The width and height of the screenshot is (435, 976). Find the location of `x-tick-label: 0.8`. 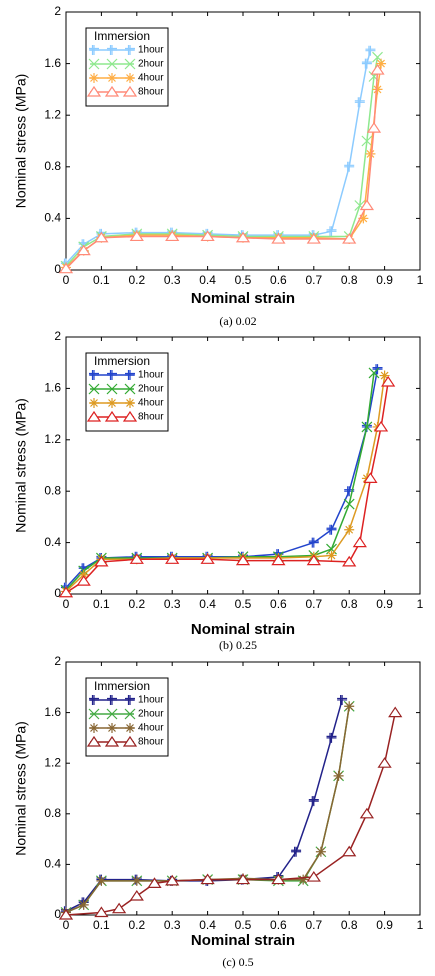

x-tick-label: 0.8 is located at coordinates (349, 925).